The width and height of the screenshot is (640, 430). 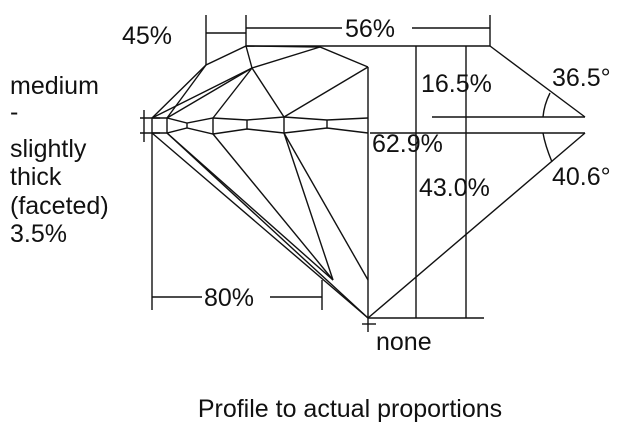 I want to click on pavilion-depth-label: 43.0%, so click(x=454, y=188).